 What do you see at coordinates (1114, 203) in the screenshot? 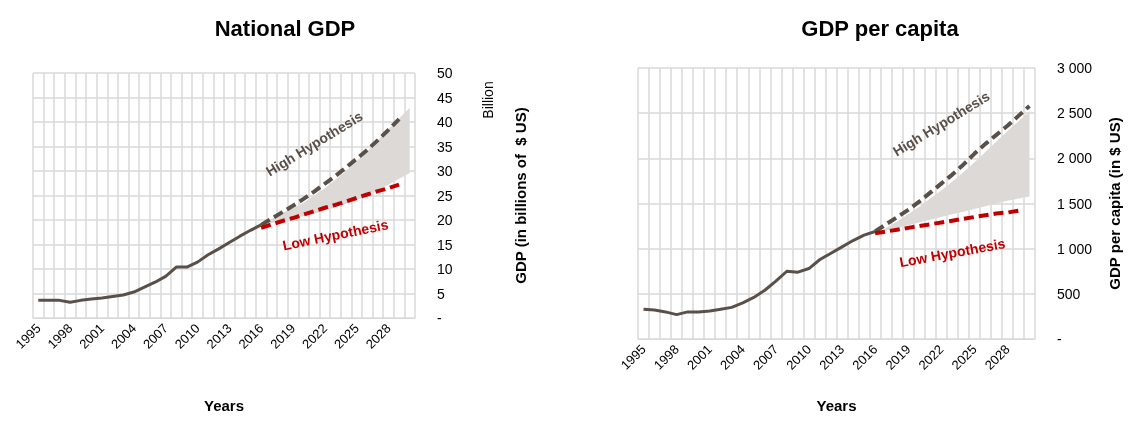
I see `y-axis-title: GDP per capita (in $ US)` at bounding box center [1114, 203].